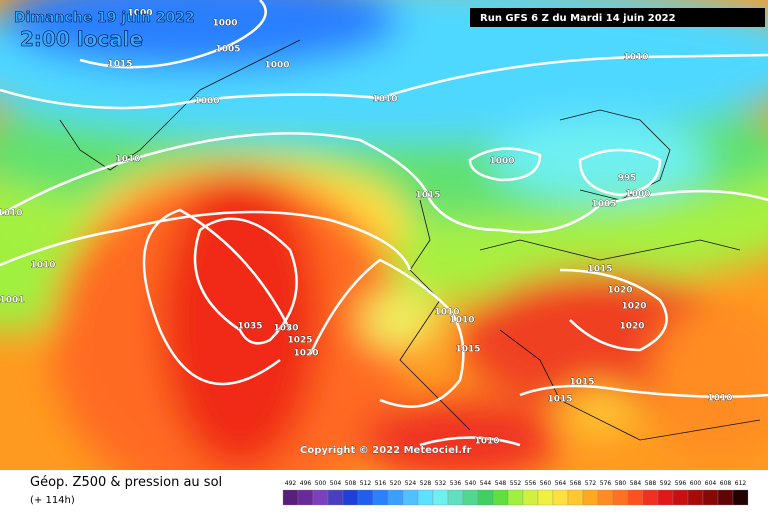 The height and width of the screenshot is (512, 768). Describe the element at coordinates (366, 483) in the screenshot. I see `scale-label: 512` at that location.